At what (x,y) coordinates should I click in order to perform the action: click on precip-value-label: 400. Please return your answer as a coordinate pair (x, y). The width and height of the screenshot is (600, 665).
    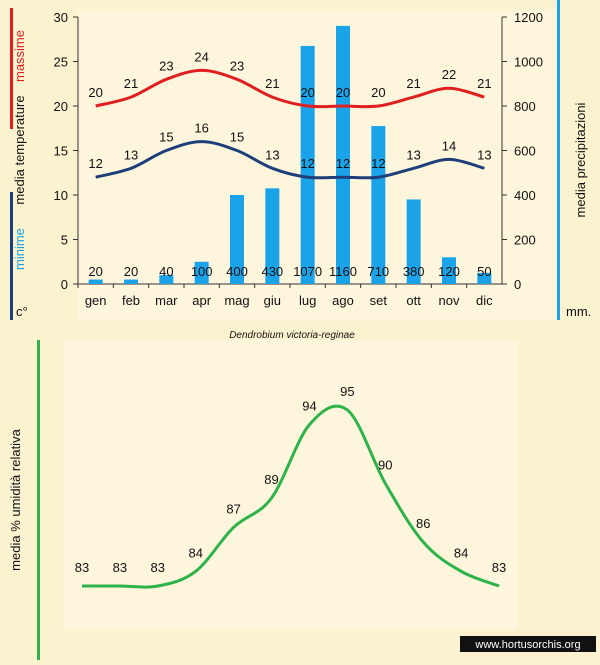
    Looking at the image, I should click on (237, 271).